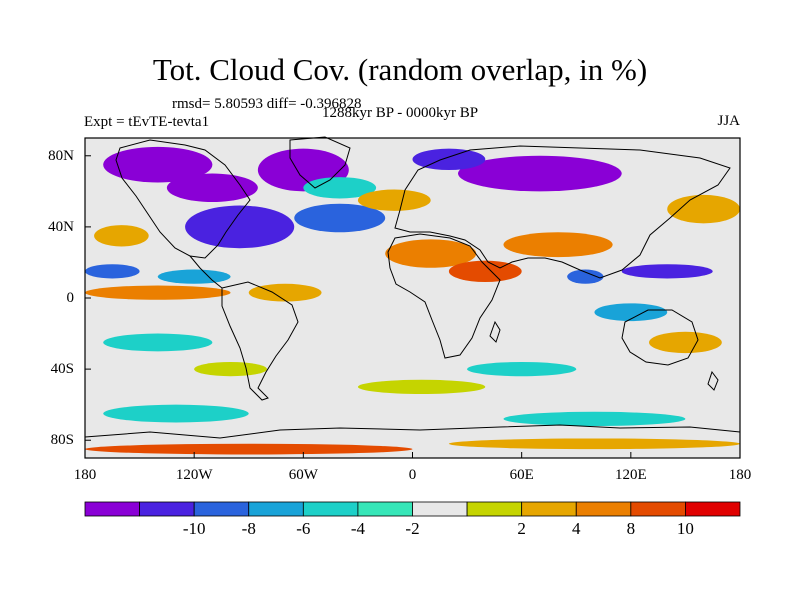  Describe the element at coordinates (320, 162) in the screenshot. I see `coastline-greenland` at that location.